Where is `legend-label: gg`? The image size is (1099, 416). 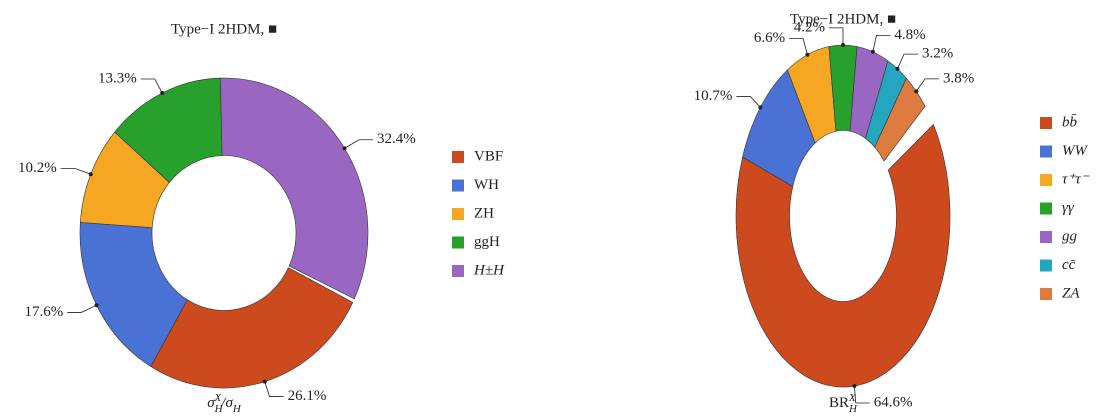 legend-label: gg is located at coordinates (1070, 236).